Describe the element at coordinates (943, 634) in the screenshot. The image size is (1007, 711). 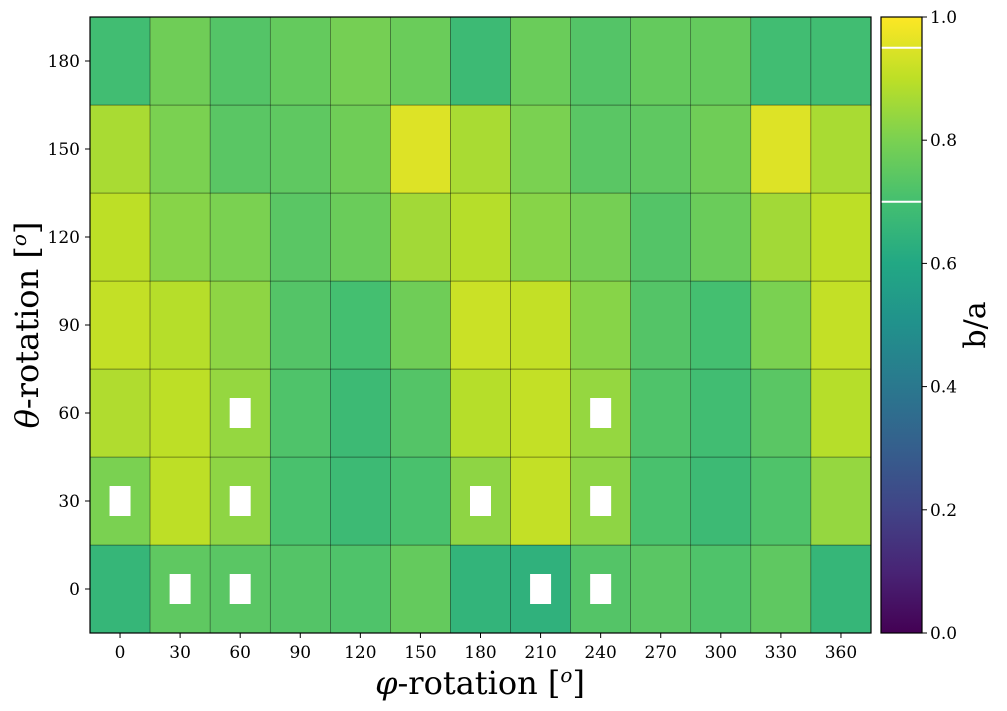
I see `colorbar-tick-label: 0.0` at that location.